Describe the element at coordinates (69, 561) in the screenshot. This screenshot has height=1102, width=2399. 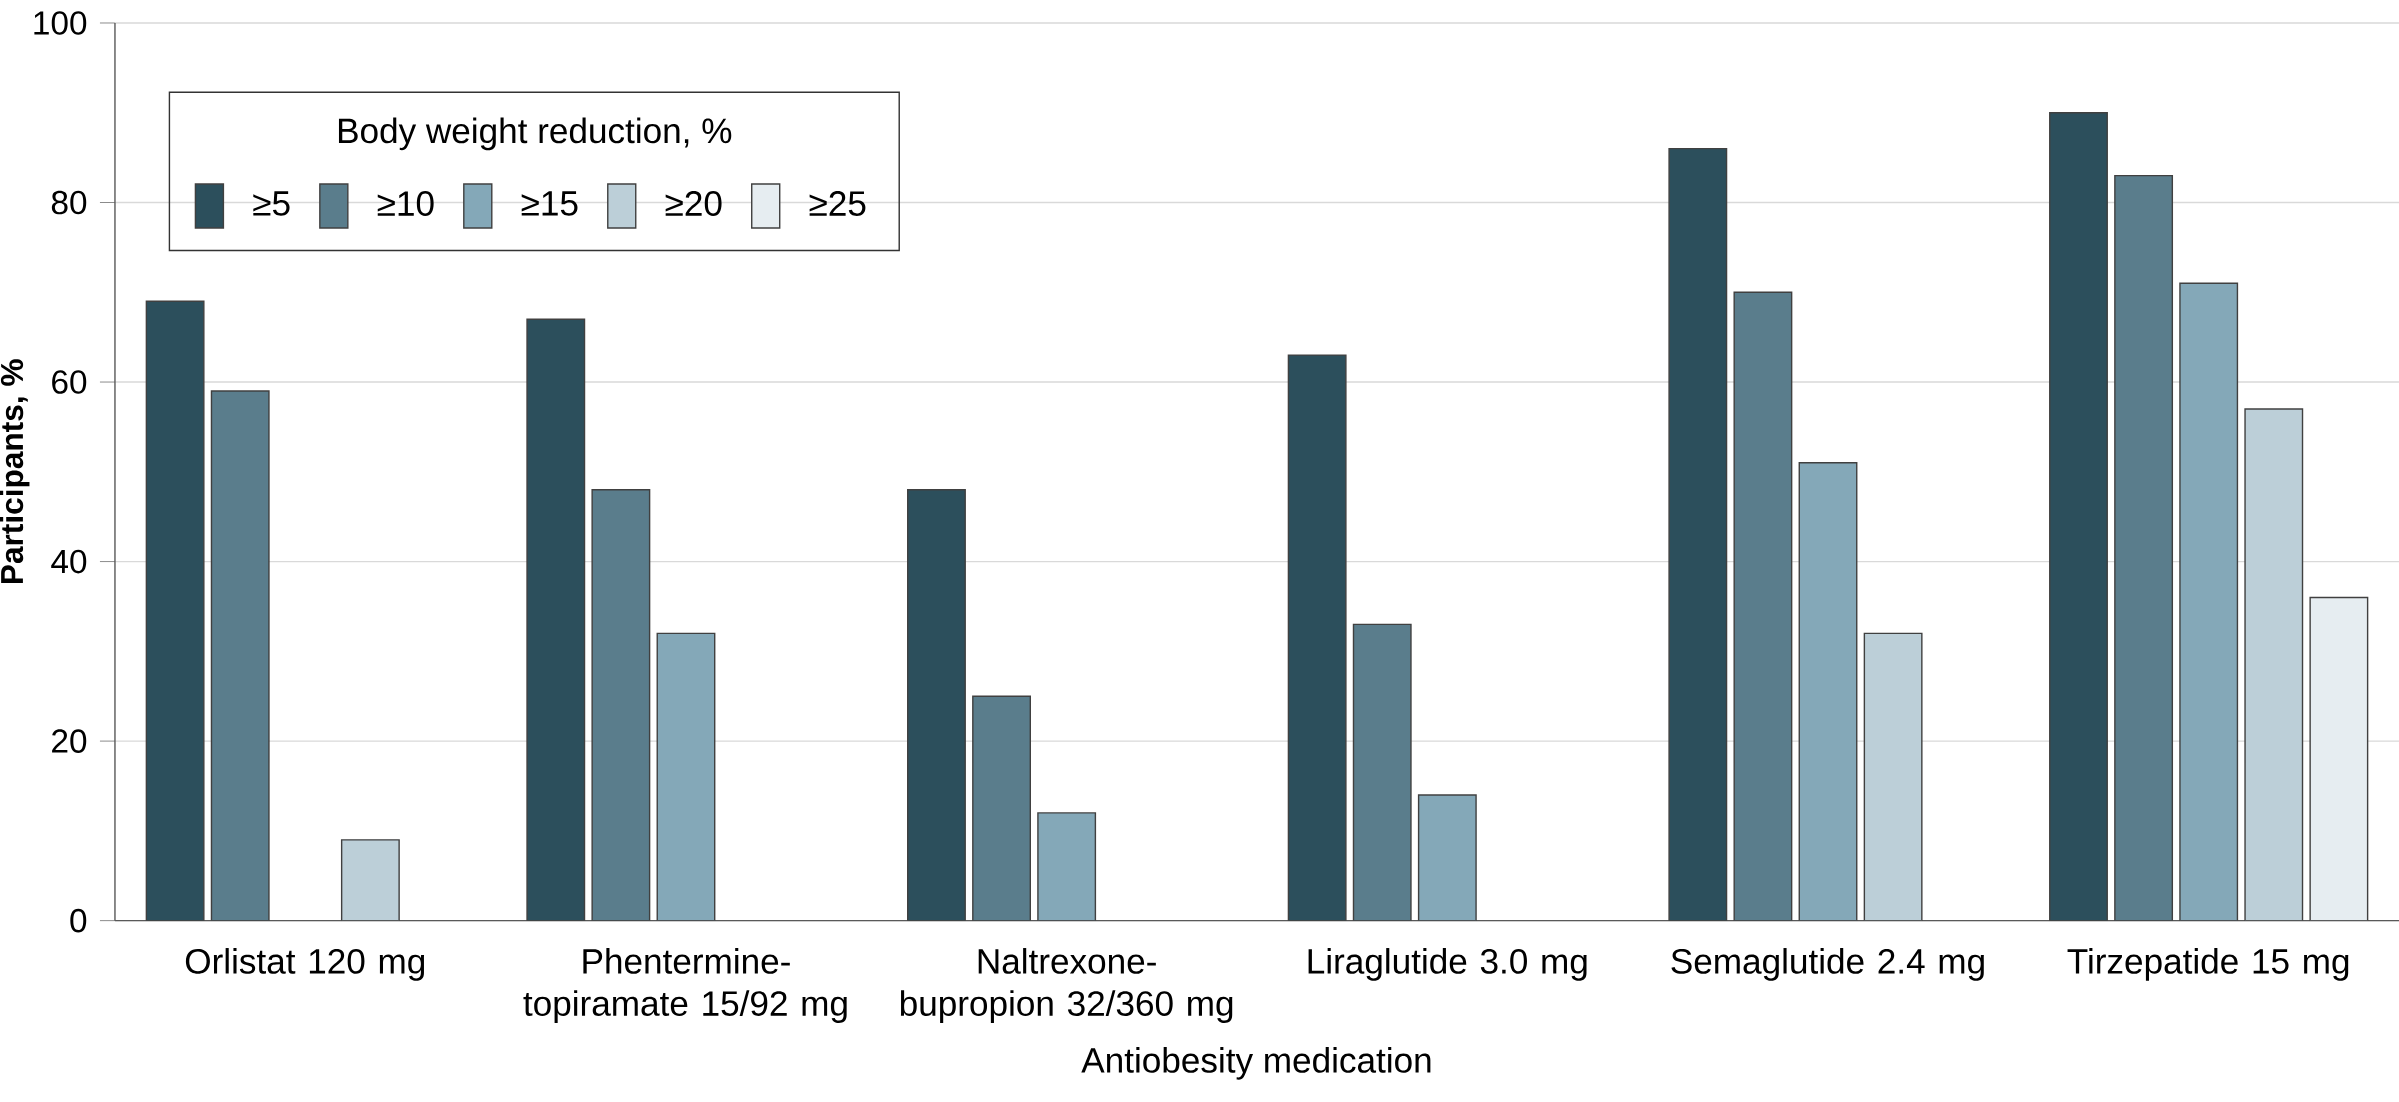
I see `y-tick-label: 40` at that location.